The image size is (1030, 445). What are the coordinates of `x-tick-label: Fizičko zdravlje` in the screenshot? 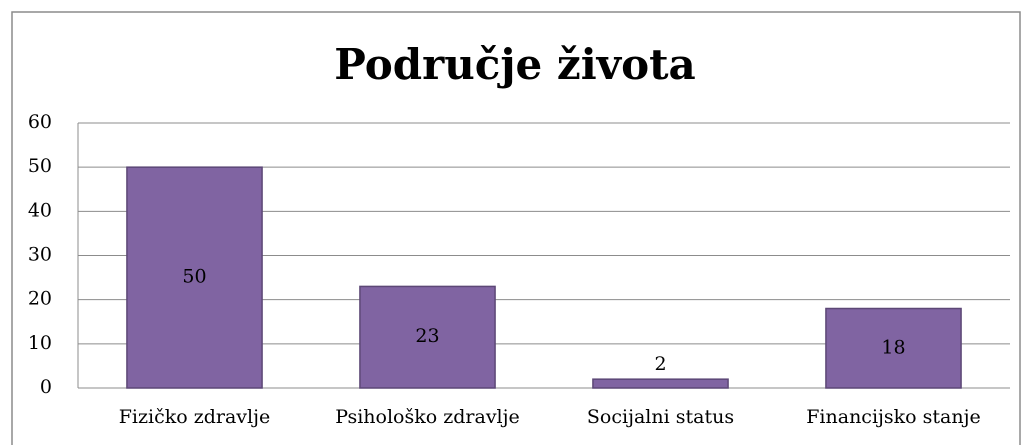 It's located at (195, 417).